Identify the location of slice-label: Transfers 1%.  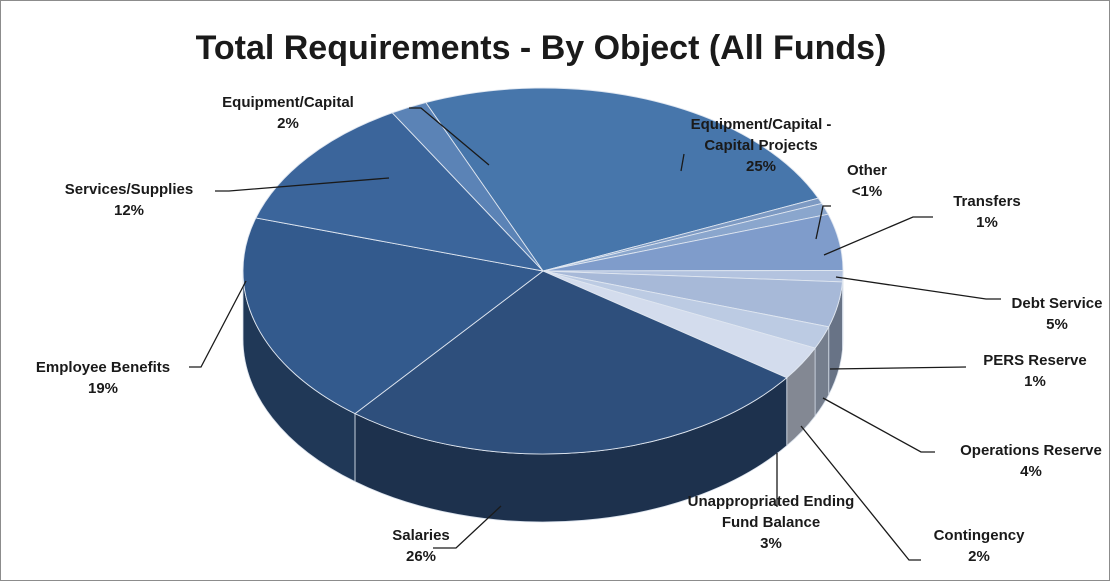
(987, 212).